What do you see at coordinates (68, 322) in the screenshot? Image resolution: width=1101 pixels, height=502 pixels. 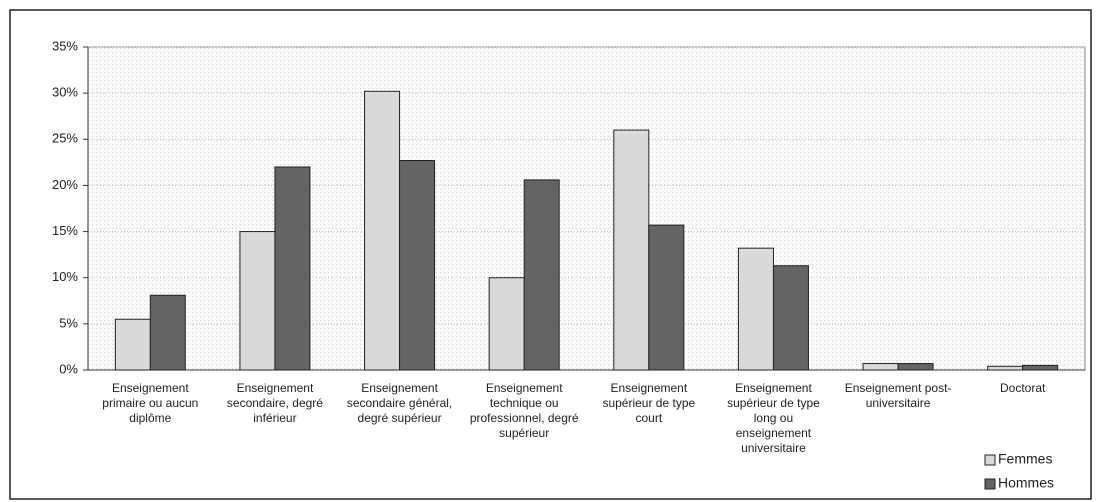 I see `y-tick-label: 5%` at bounding box center [68, 322].